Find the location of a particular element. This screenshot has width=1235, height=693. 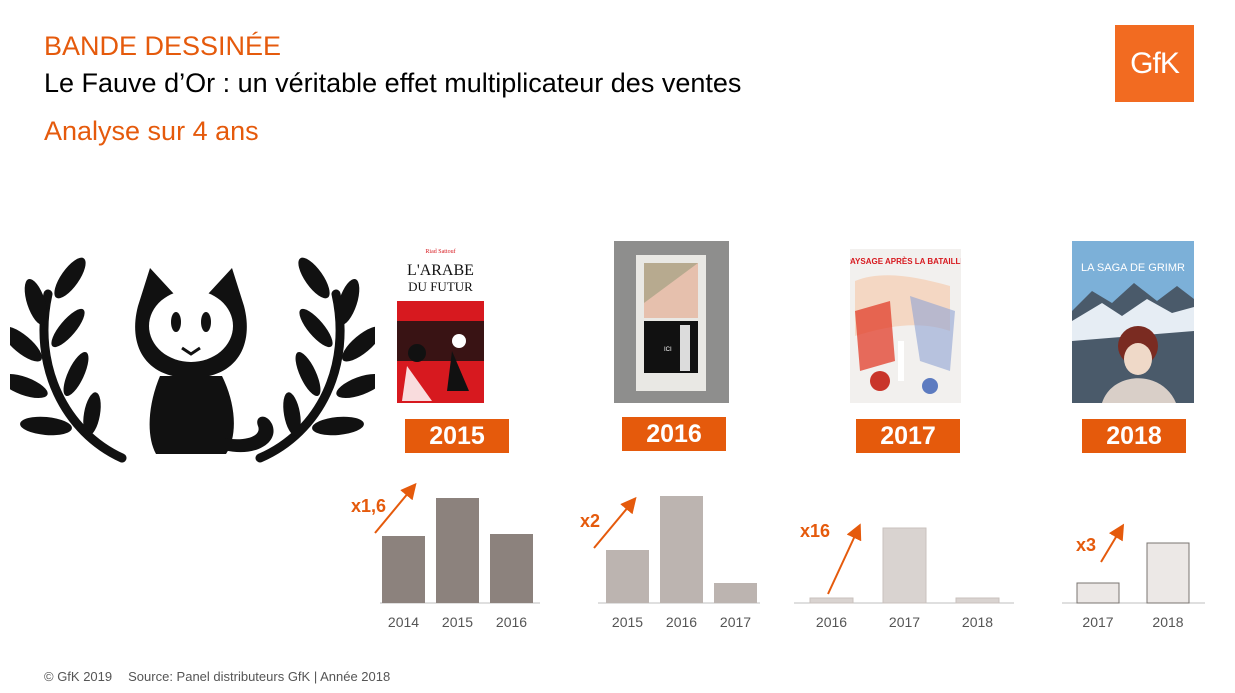

chart-0-tick-2014: 2014 is located at coordinates (403, 622).